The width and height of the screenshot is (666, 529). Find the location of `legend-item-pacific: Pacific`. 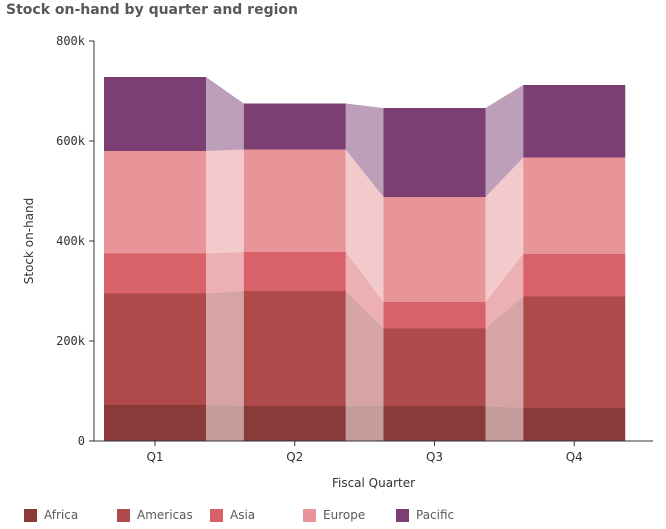

legend-item-pacific: Pacific is located at coordinates (425, 515).